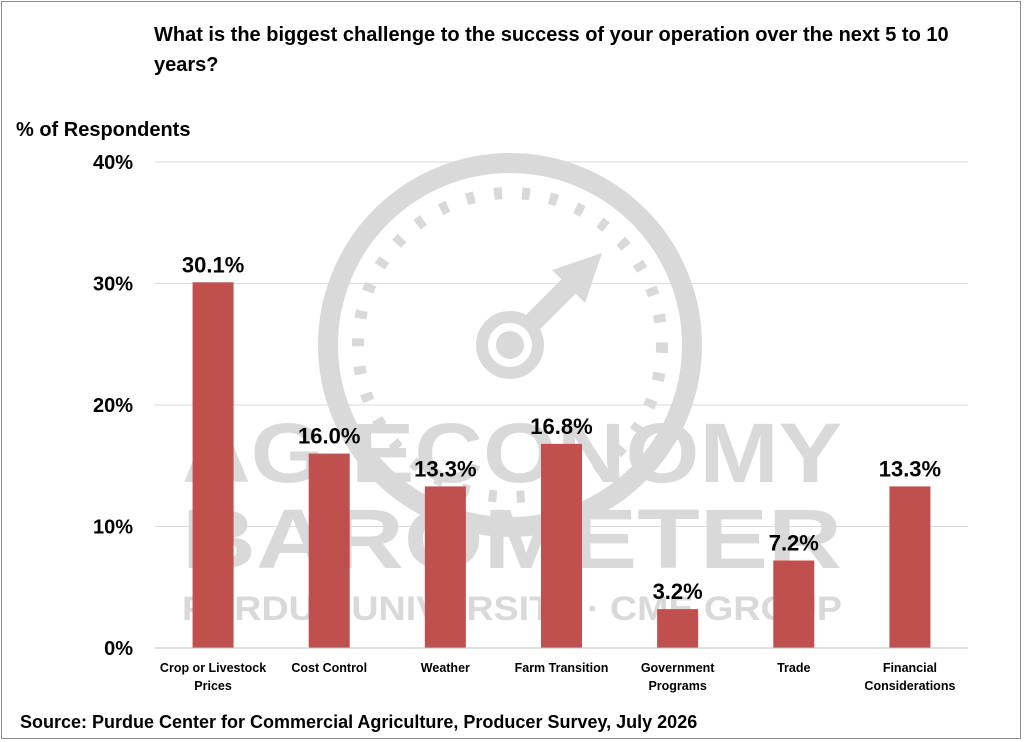 Image resolution: width=1024 pixels, height=742 pixels. I want to click on y-tick-label: 0%, so click(118, 649).